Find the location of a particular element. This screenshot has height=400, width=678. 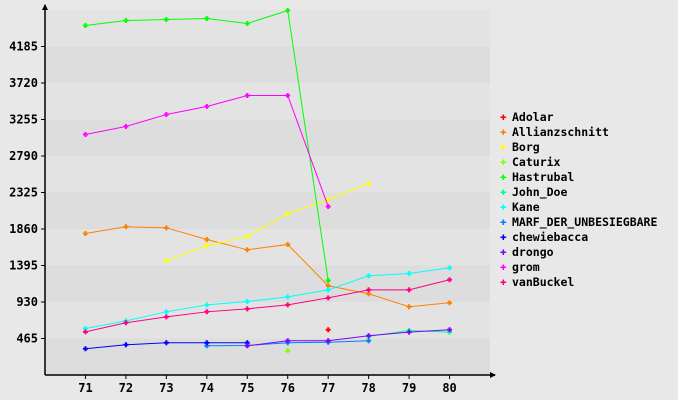

x-tick-label: 72 is located at coordinates (126, 388).